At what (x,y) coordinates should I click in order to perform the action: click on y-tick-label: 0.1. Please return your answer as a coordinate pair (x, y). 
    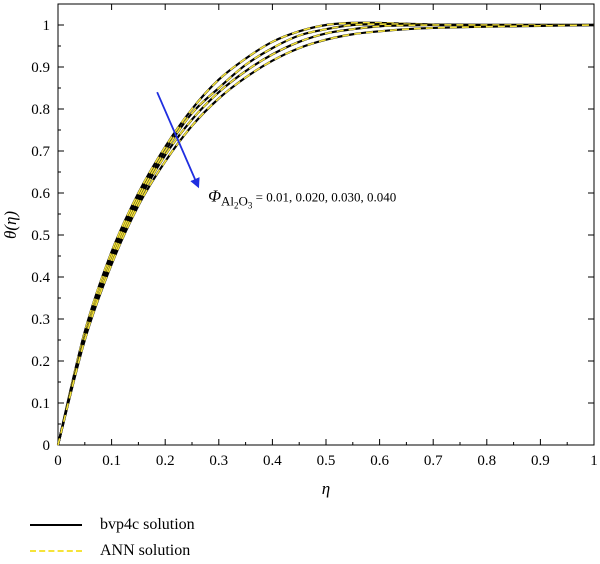
    Looking at the image, I should click on (40, 404).